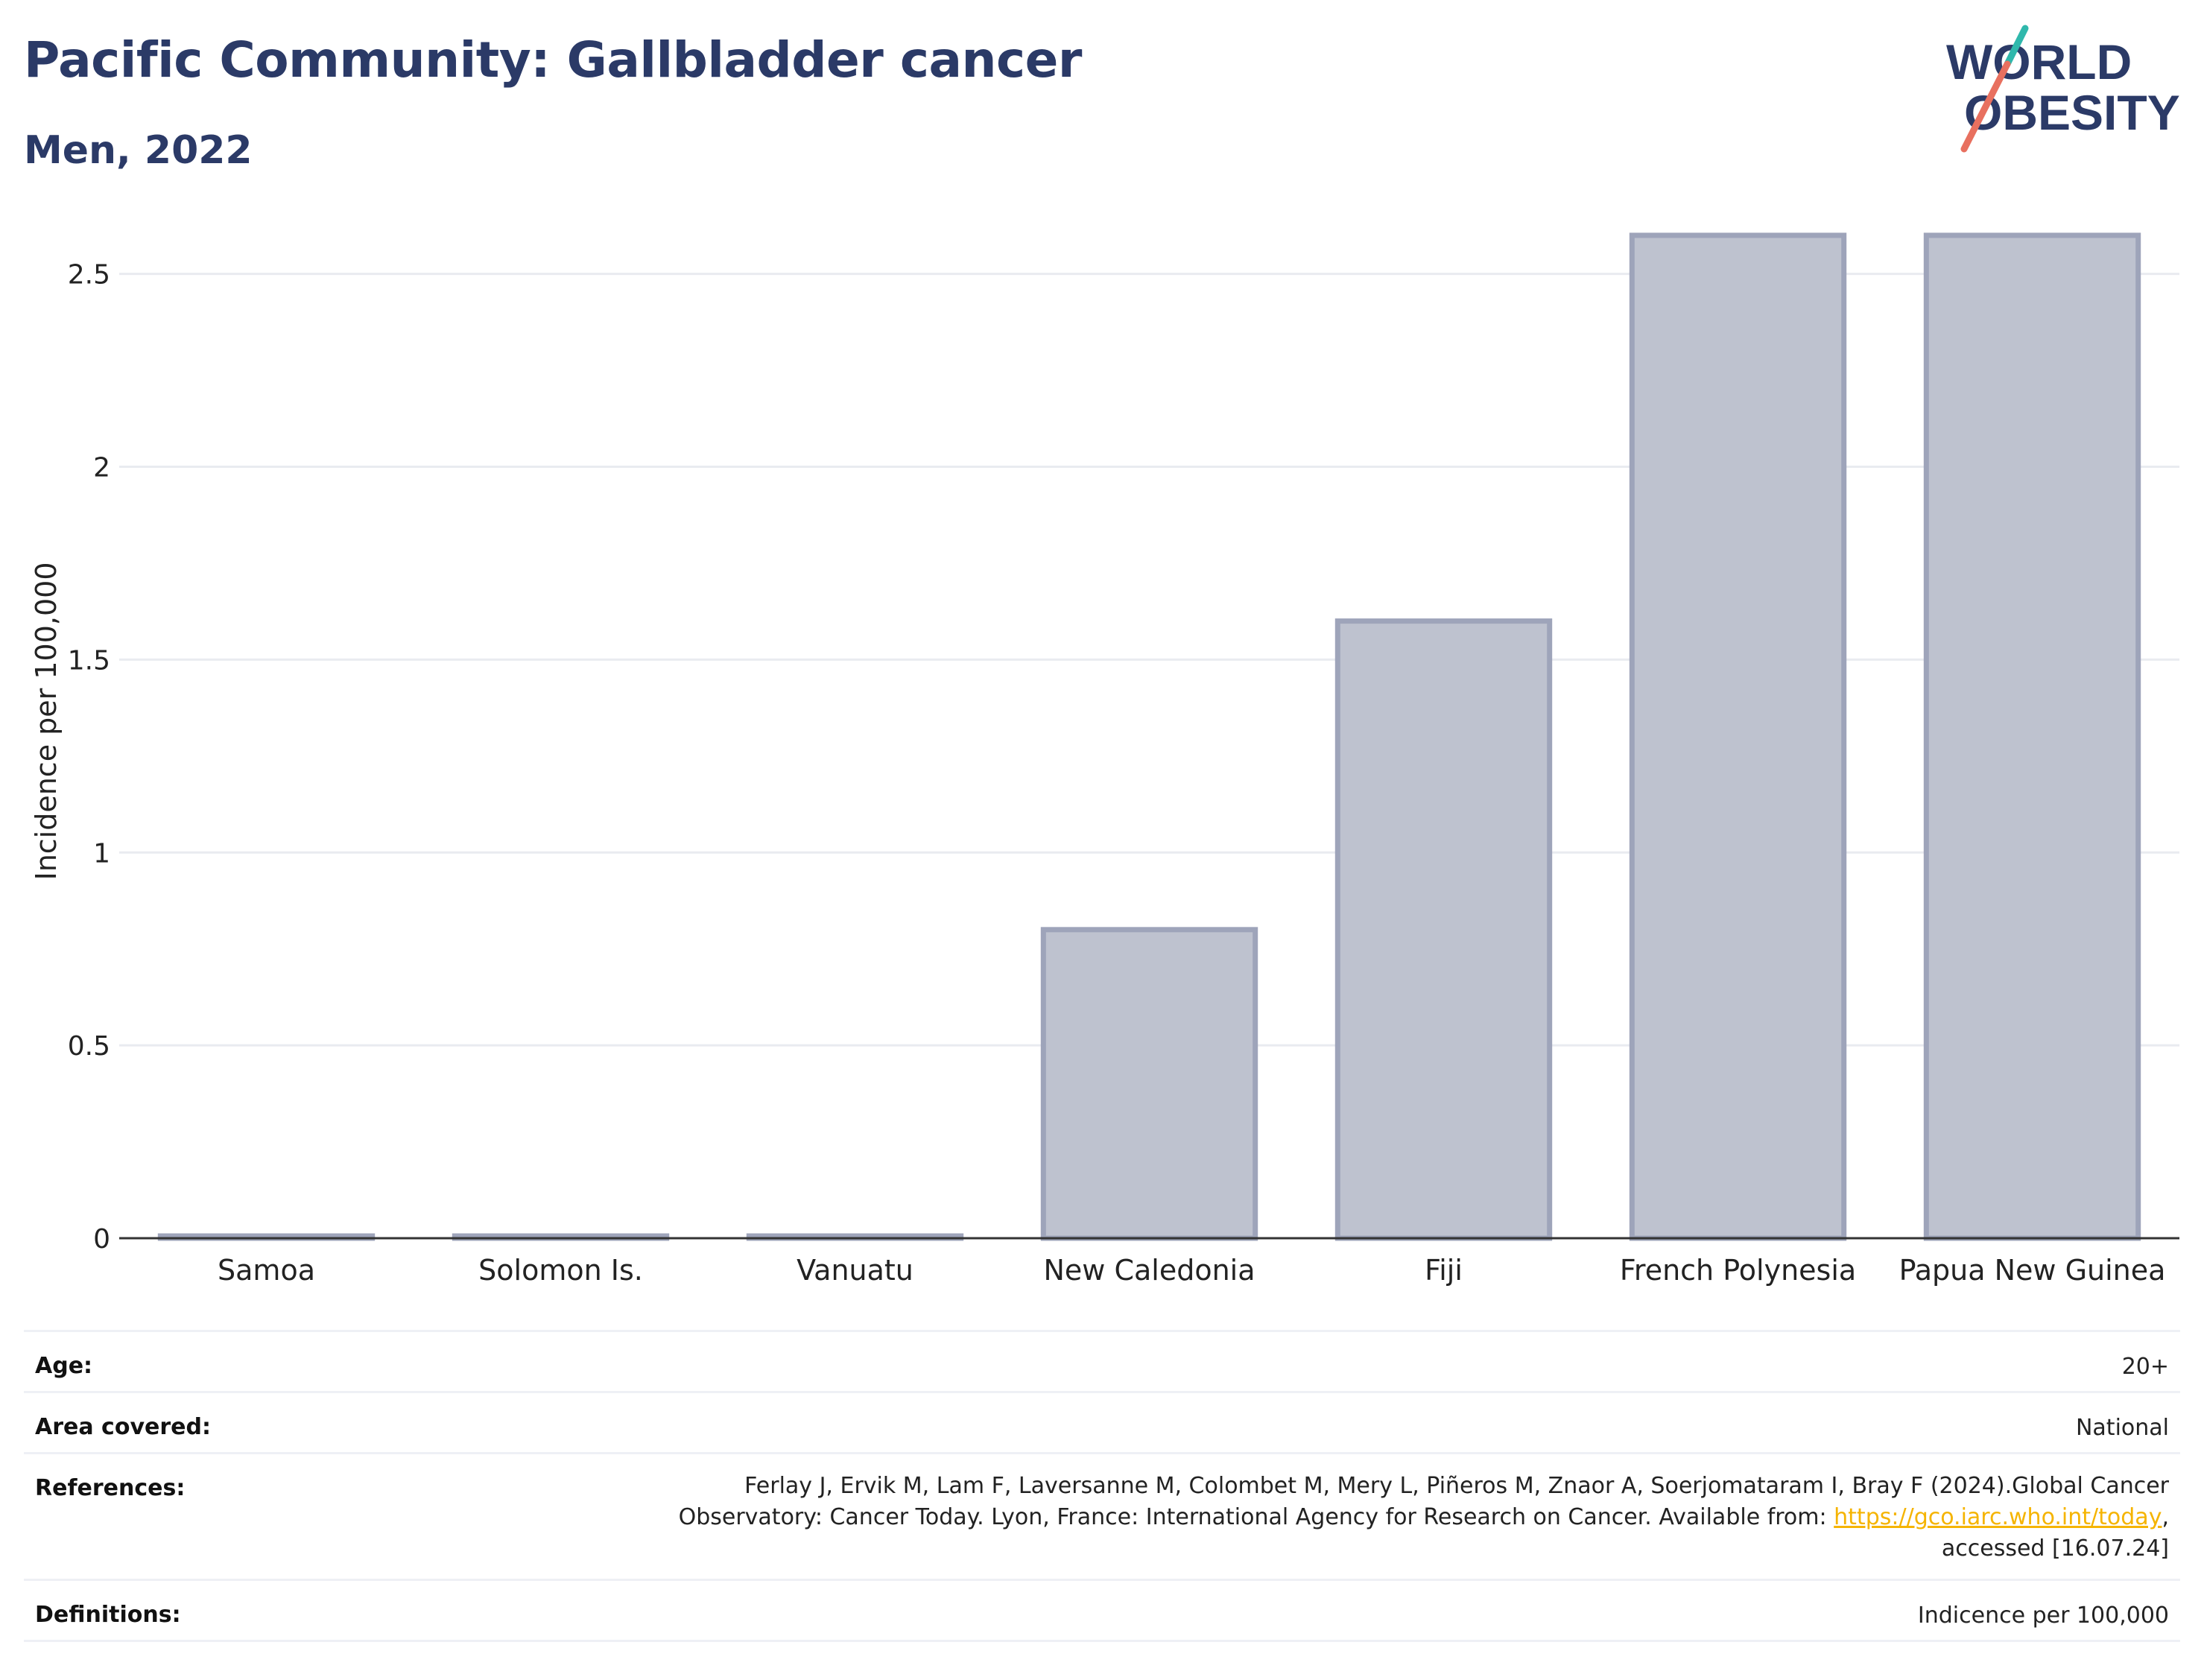  What do you see at coordinates (560, 1270) in the screenshot?
I see `x-tick-label: Solomon Is.` at bounding box center [560, 1270].